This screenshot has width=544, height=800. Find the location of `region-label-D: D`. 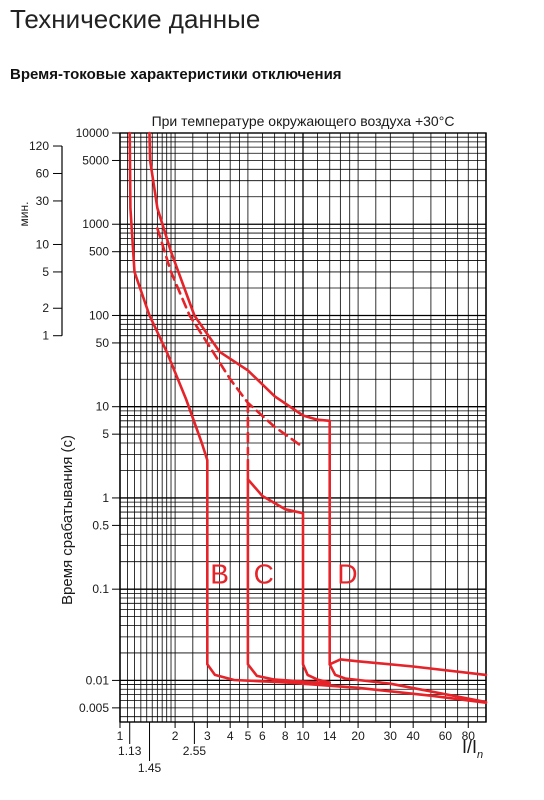

region-label-D: D is located at coordinates (347, 574).